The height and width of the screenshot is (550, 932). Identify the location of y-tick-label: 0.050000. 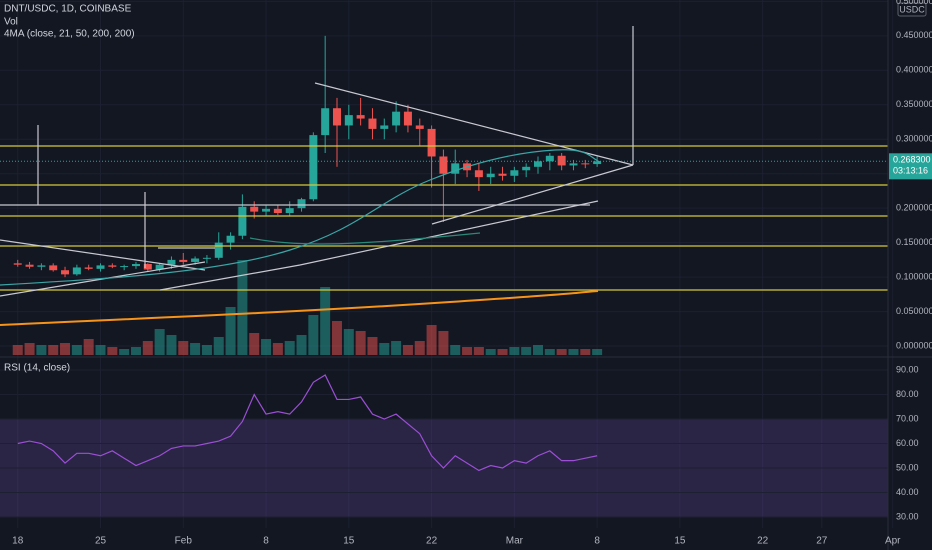
(914, 311).